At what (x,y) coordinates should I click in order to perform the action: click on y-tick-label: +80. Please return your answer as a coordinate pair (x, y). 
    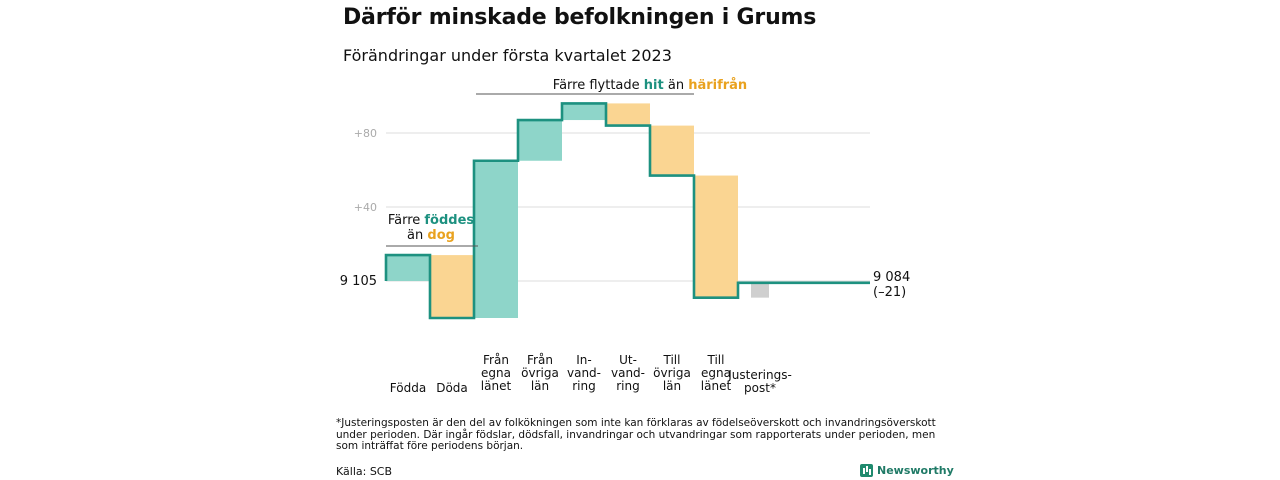
    Looking at the image, I should click on (365, 133).